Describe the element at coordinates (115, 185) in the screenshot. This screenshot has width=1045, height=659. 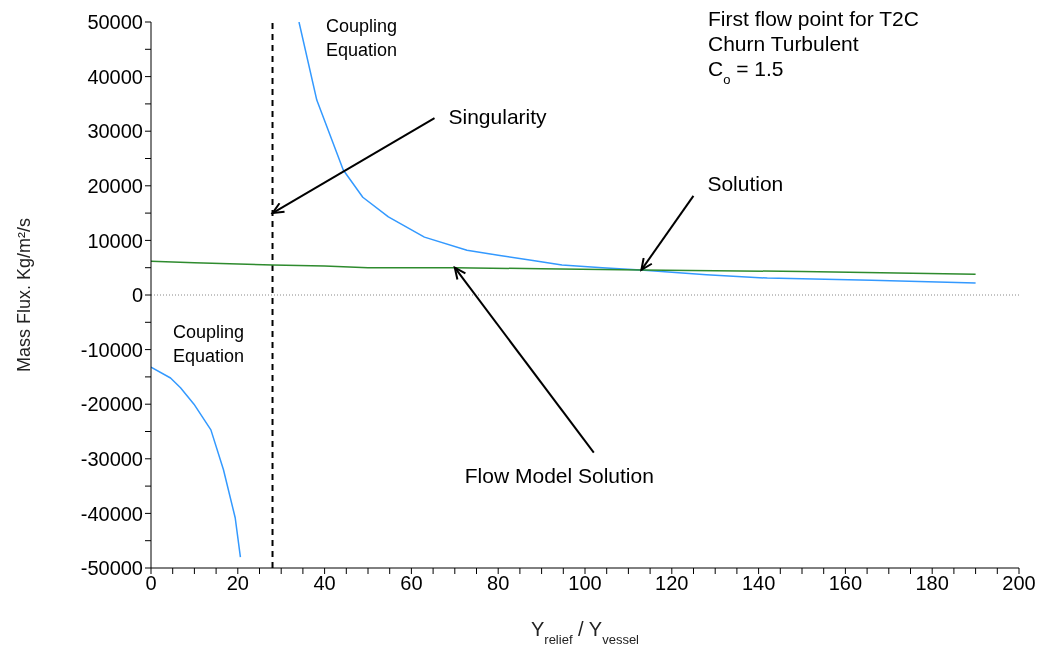
I see `y-tick-label: 20000` at that location.